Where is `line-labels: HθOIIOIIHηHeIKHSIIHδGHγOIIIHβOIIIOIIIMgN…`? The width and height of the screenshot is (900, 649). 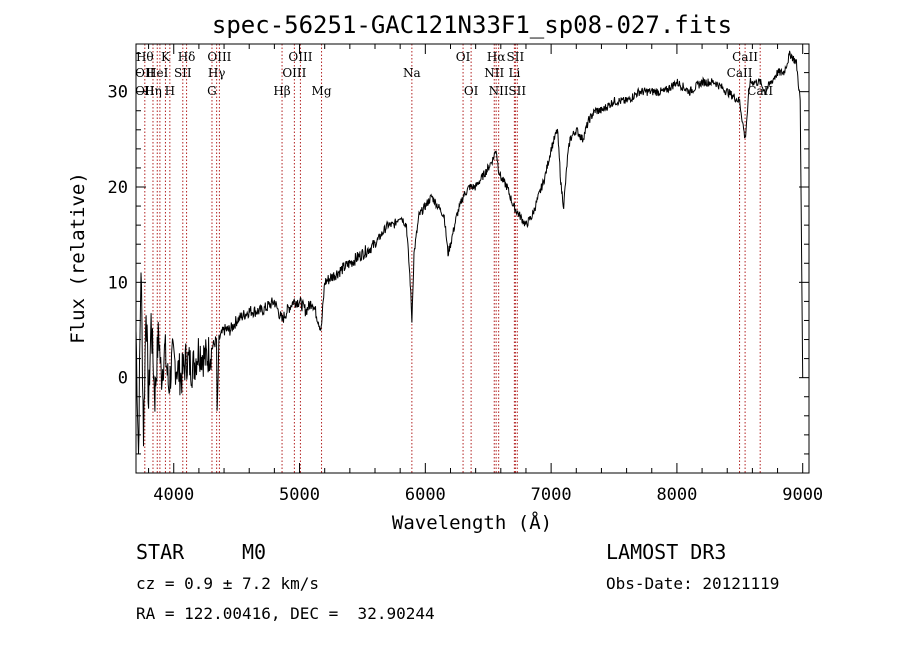
line-labels: HθOIIOIIHηHeIKHSIIHδGHγOIIIHβOIIIOIIIMgN… is located at coordinates (454, 74).